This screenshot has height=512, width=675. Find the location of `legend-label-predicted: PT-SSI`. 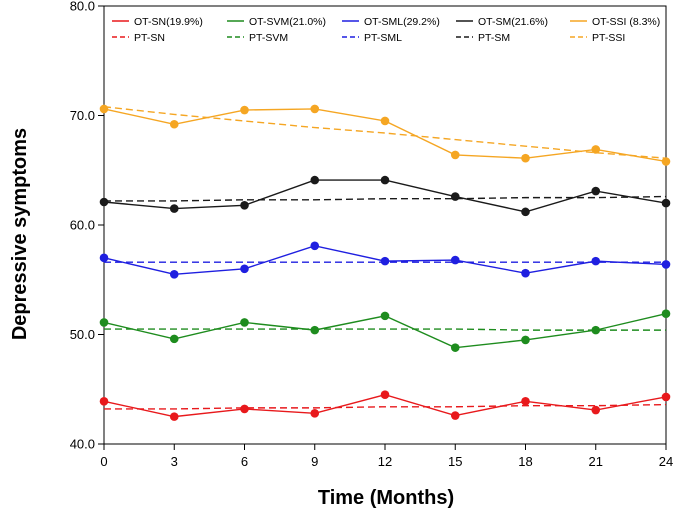

legend-label-predicted: PT-SSI is located at coordinates (608, 38).